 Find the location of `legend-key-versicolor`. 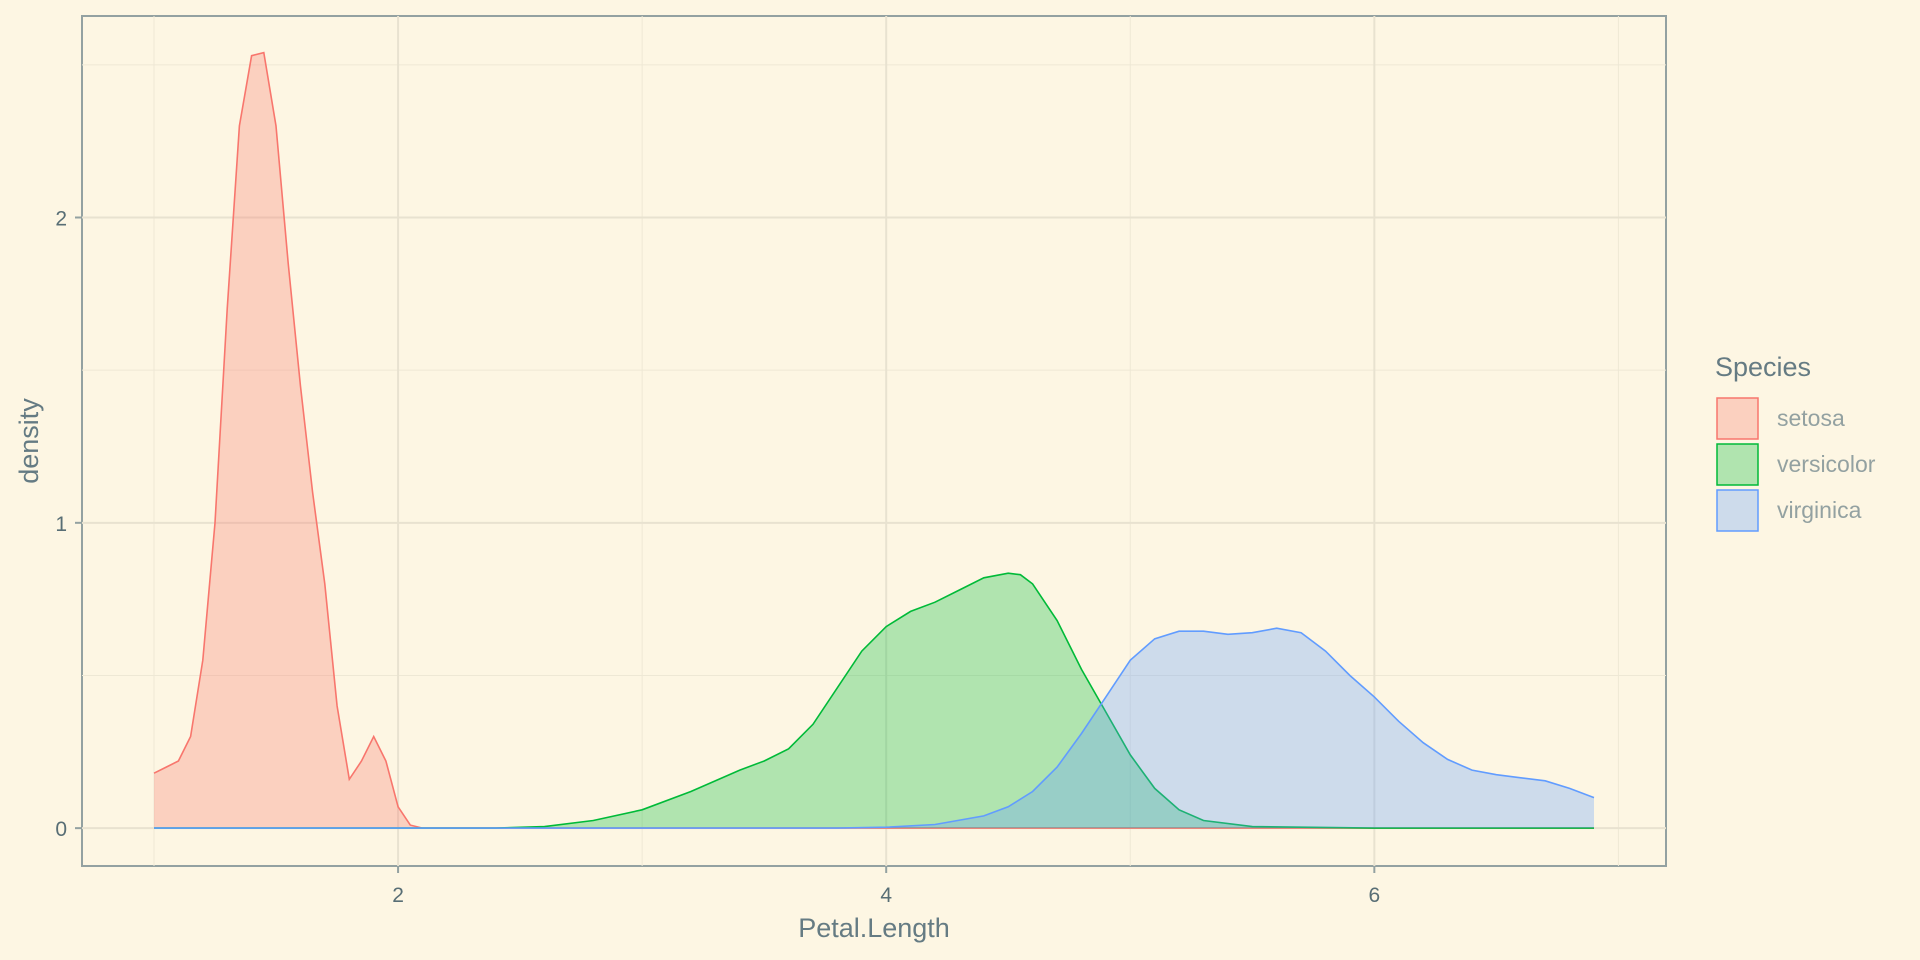

legend-key-versicolor is located at coordinates (1737, 464).